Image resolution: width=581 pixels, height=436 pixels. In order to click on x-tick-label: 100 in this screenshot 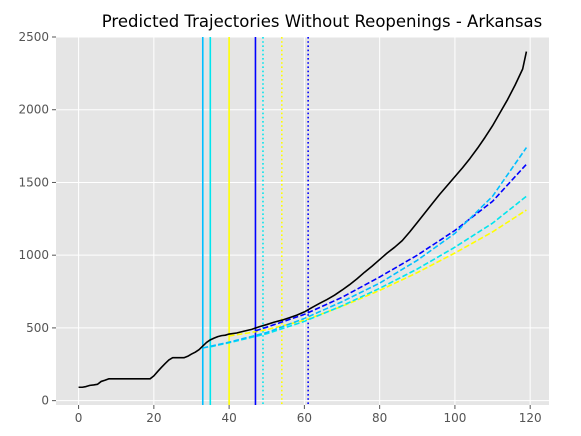, I will do `click(454, 418)`.